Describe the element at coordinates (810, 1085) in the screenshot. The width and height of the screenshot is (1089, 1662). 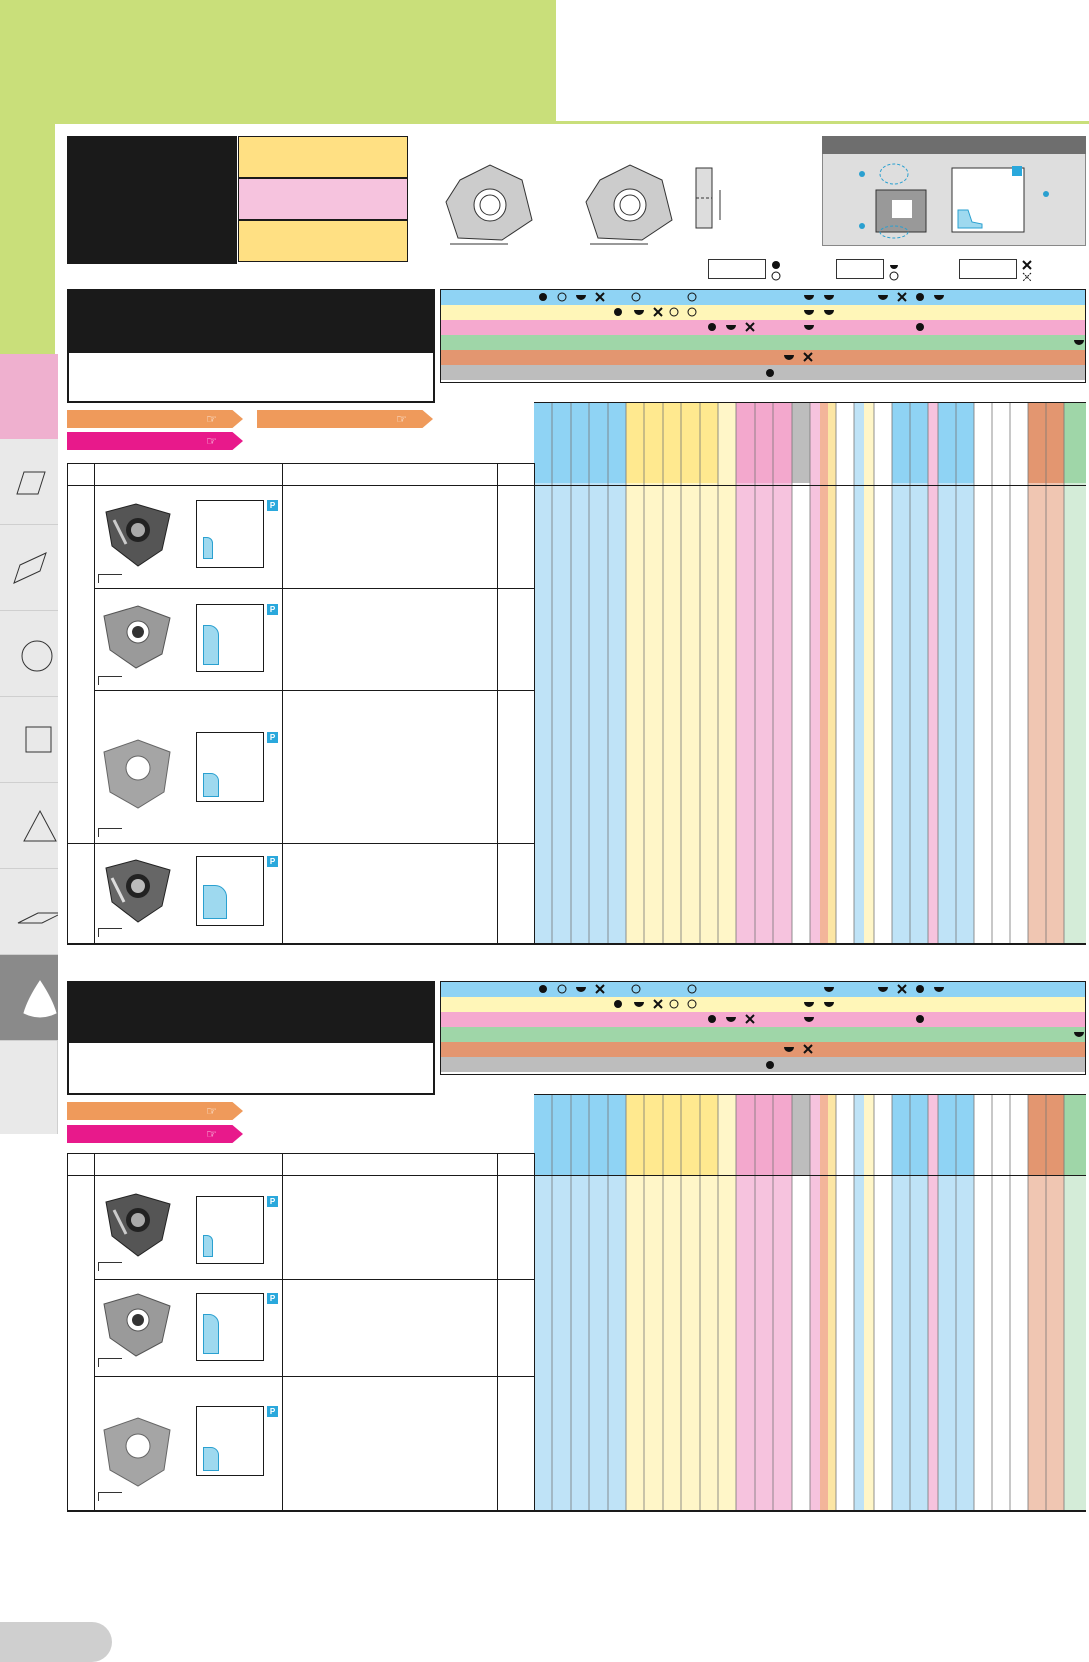
I see `section-2-column-header-top` at that location.